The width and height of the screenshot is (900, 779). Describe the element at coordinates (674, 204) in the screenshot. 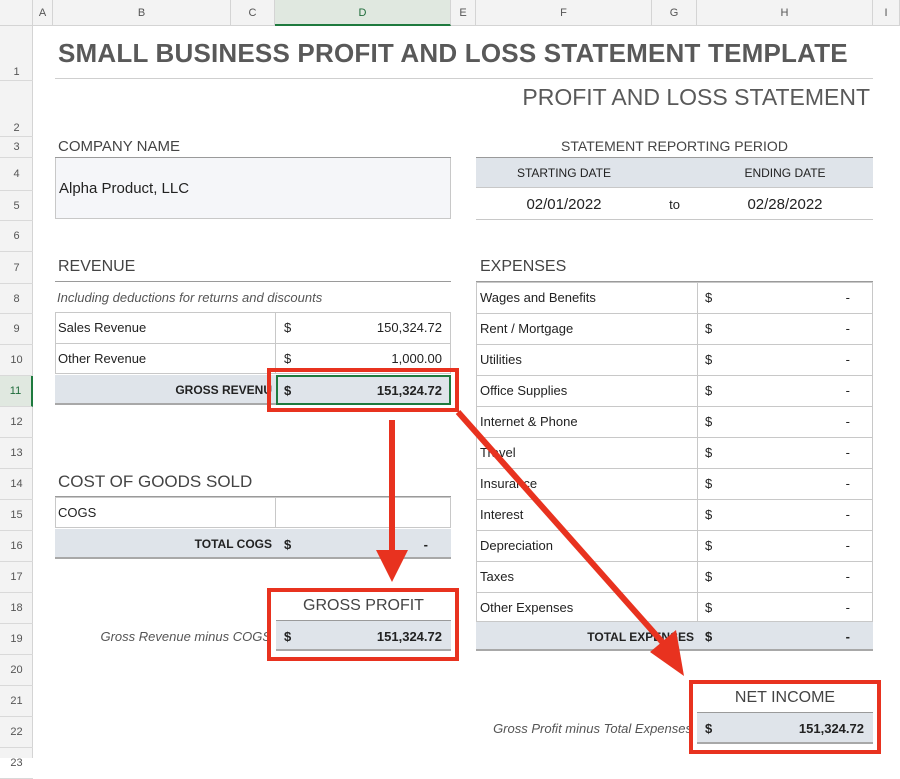

I see `period-to-text: to` at that location.